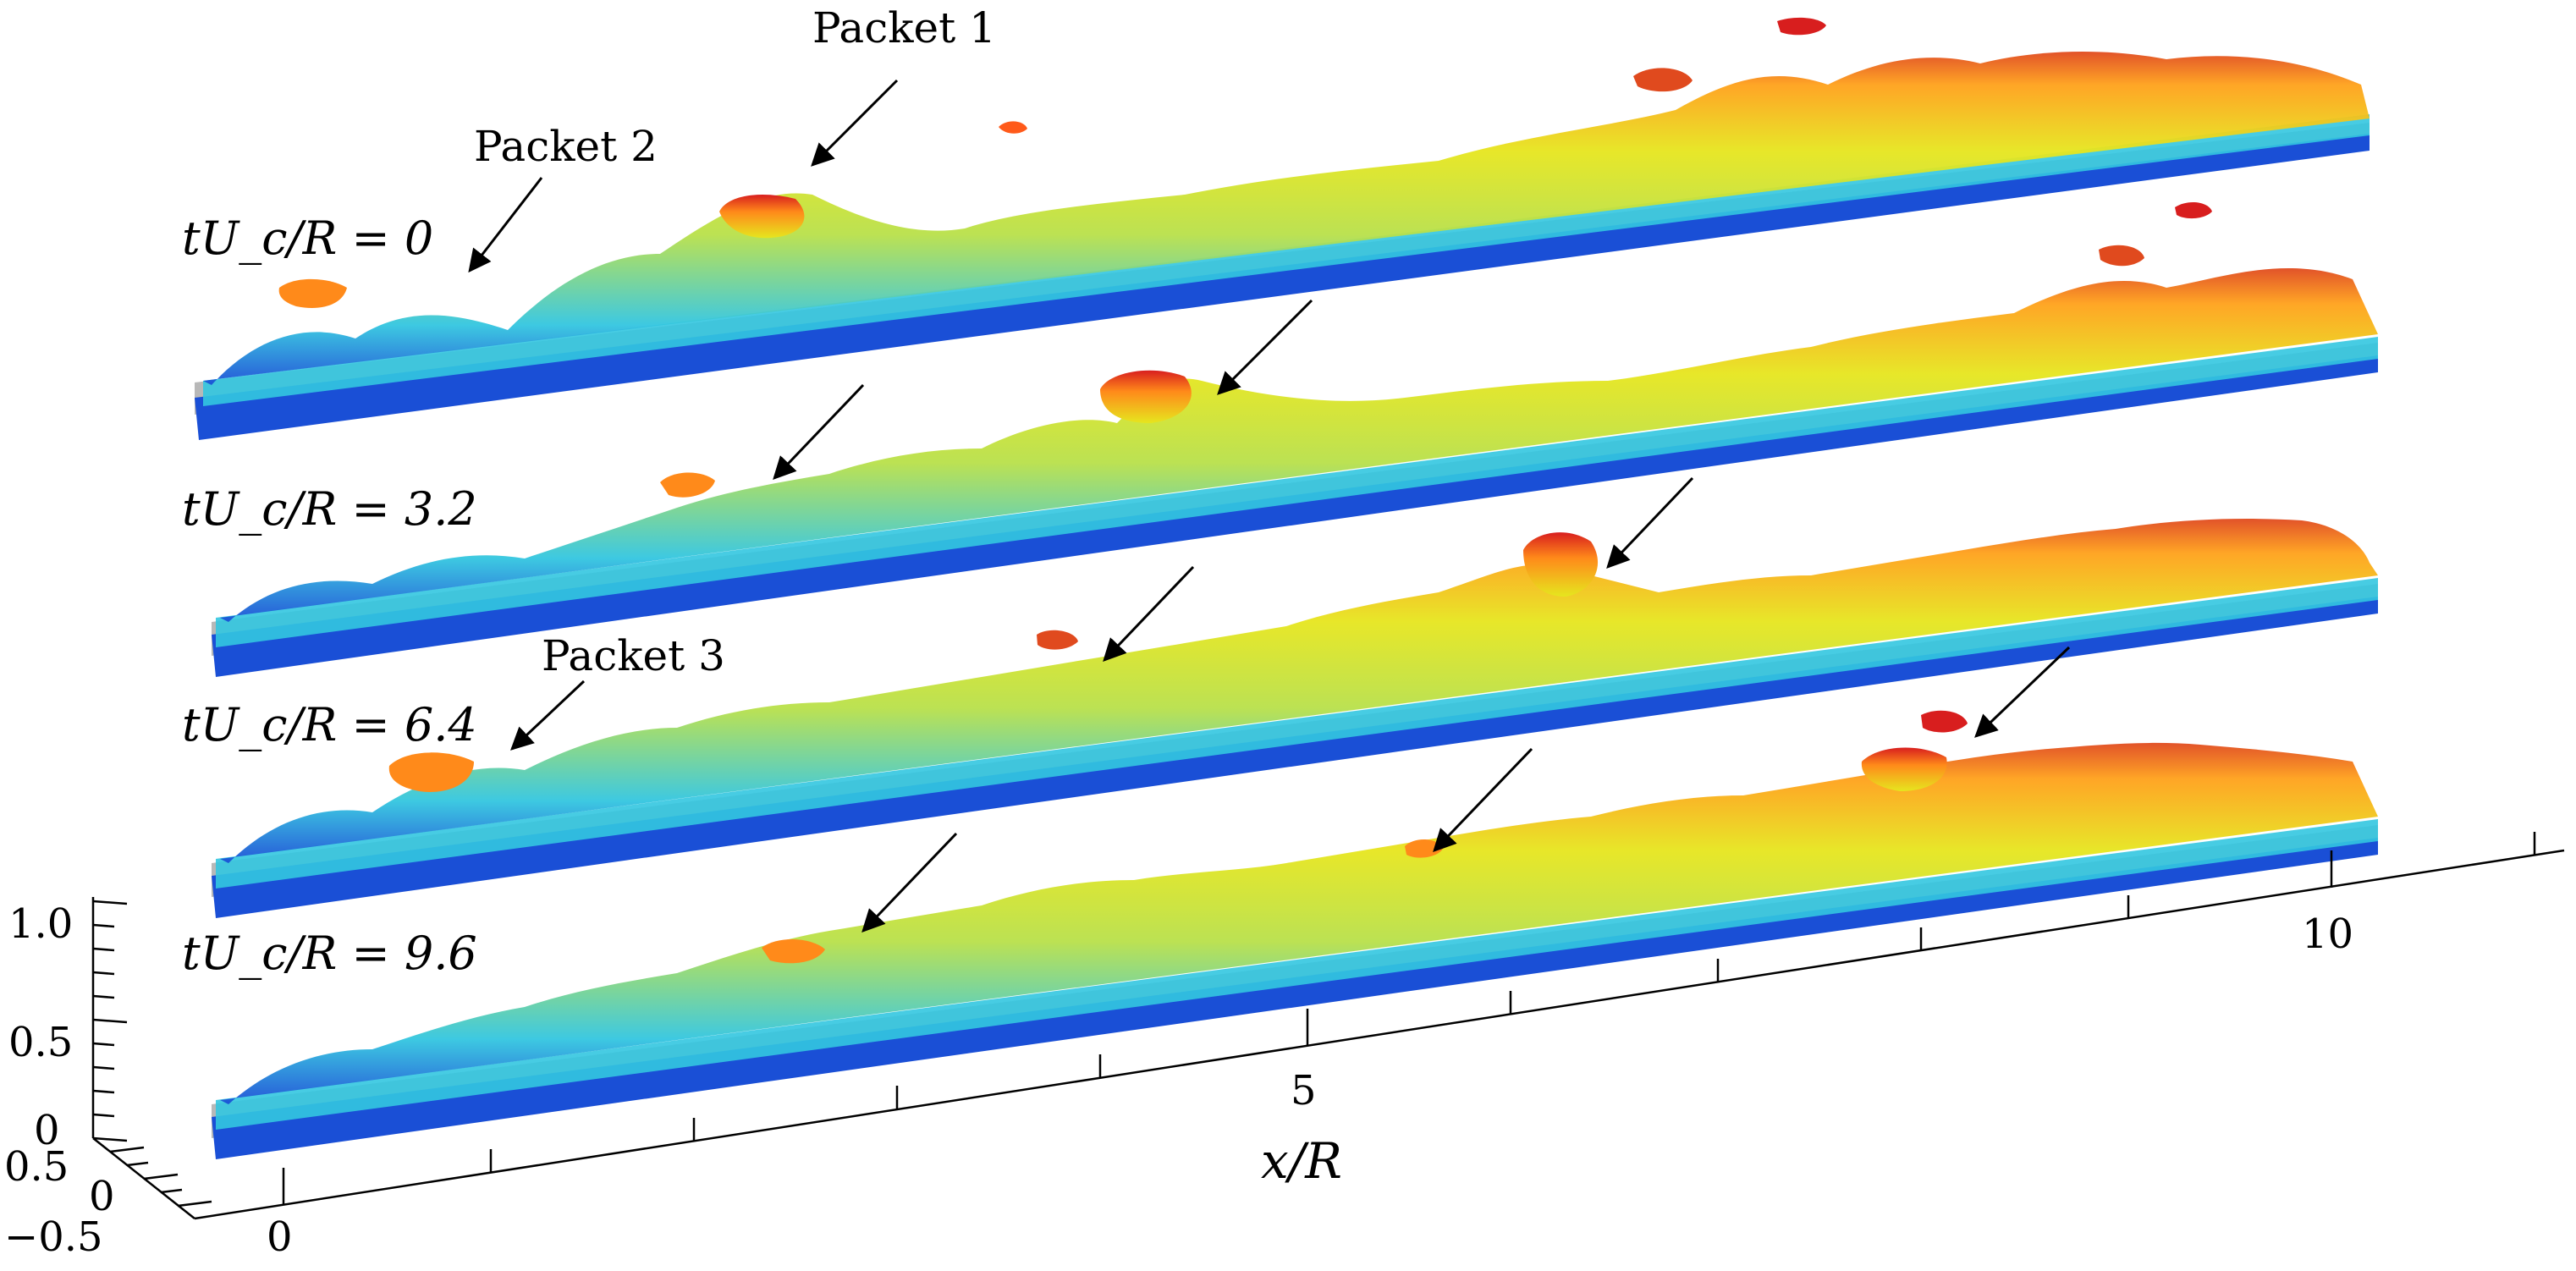 This screenshot has height=1271, width=2576. What do you see at coordinates (1650, 522) in the screenshot?
I see `arrow-packet1-t6.4` at bounding box center [1650, 522].